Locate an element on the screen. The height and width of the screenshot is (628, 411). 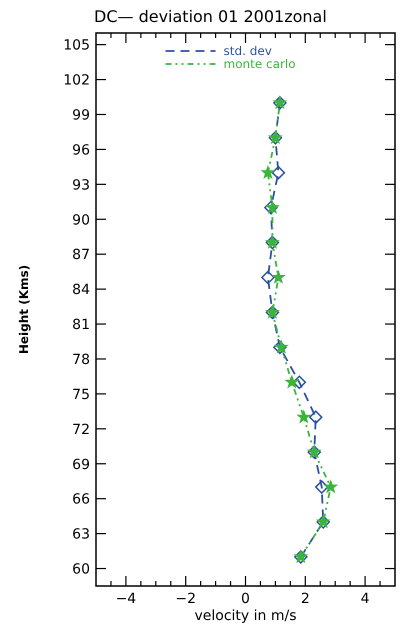
y-axis-title: Height (Kms) is located at coordinates (24, 309).